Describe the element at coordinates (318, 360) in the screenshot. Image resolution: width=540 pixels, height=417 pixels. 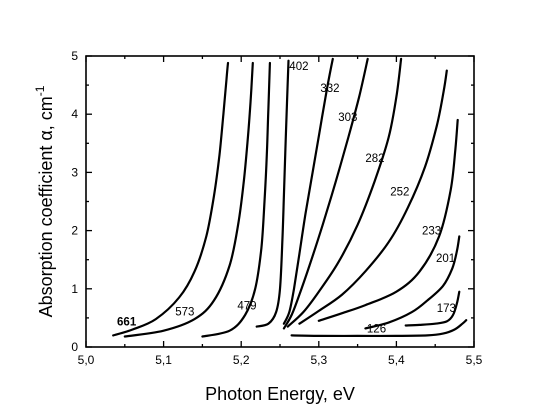
I see `x-tick-label: 5,3` at that location.